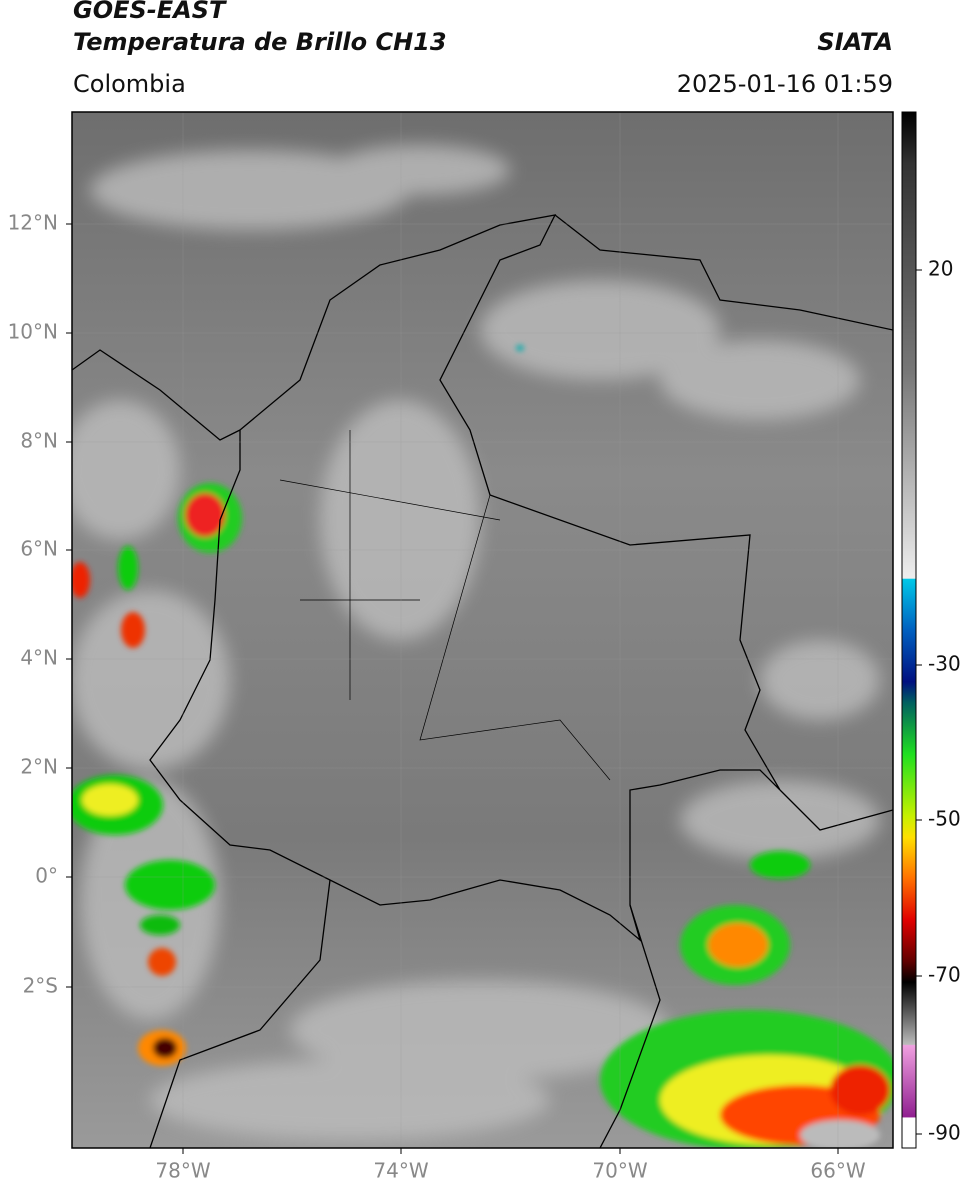  Describe the element at coordinates (784, 84) in the screenshot. I see `timestamp: 2025-01-16 01:59` at that location.